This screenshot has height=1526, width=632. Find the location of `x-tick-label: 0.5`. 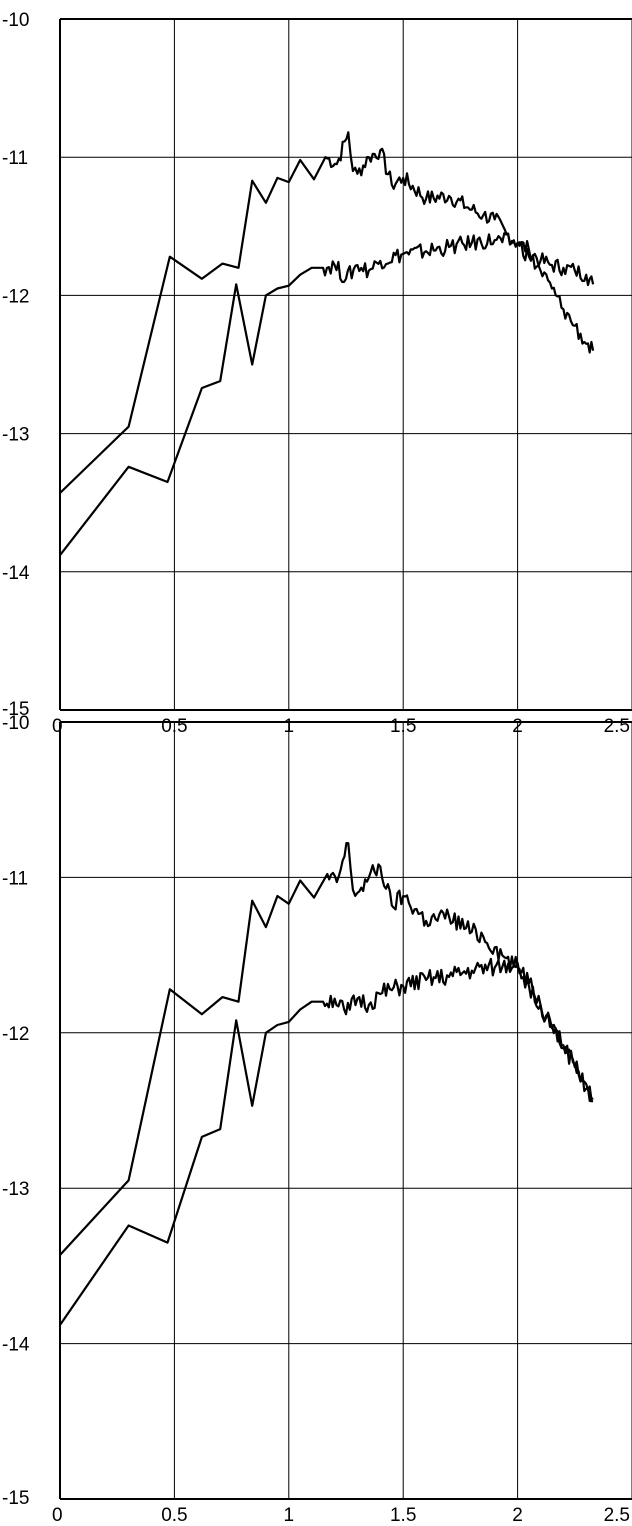

x-tick-label: 0.5 is located at coordinates (174, 1515).